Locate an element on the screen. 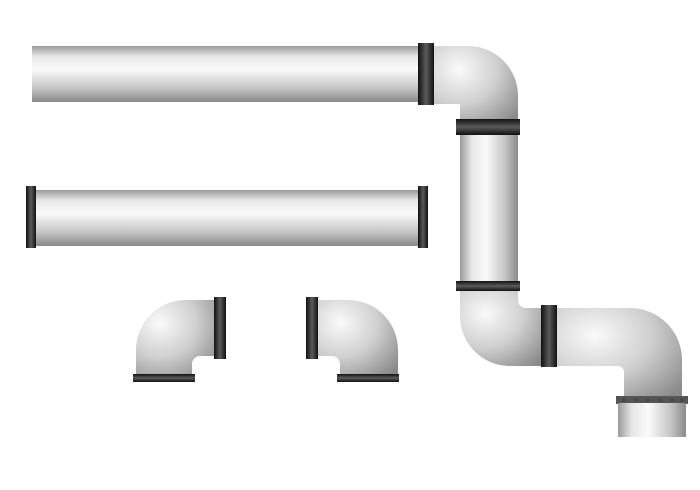  straight-pipe-middle is located at coordinates (227, 217).